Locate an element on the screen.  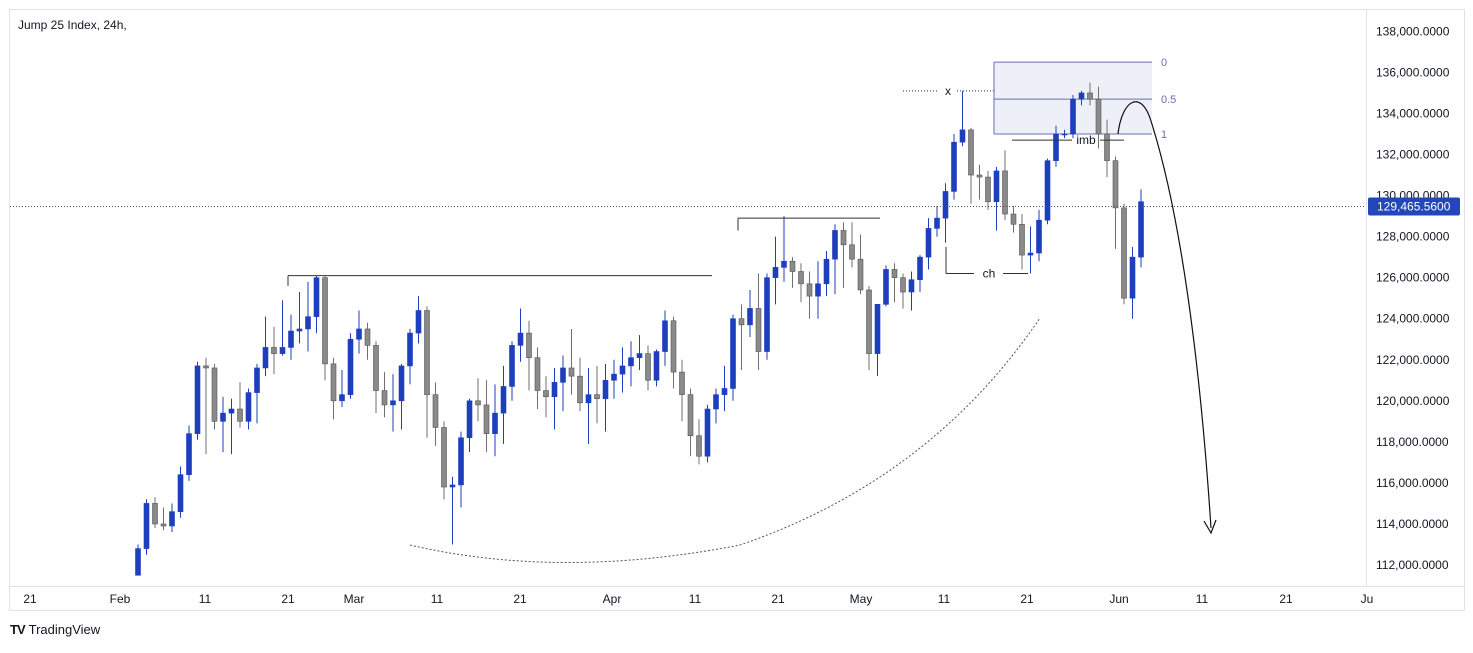
current-price-label: 129,465.5600 is located at coordinates (1414, 207).